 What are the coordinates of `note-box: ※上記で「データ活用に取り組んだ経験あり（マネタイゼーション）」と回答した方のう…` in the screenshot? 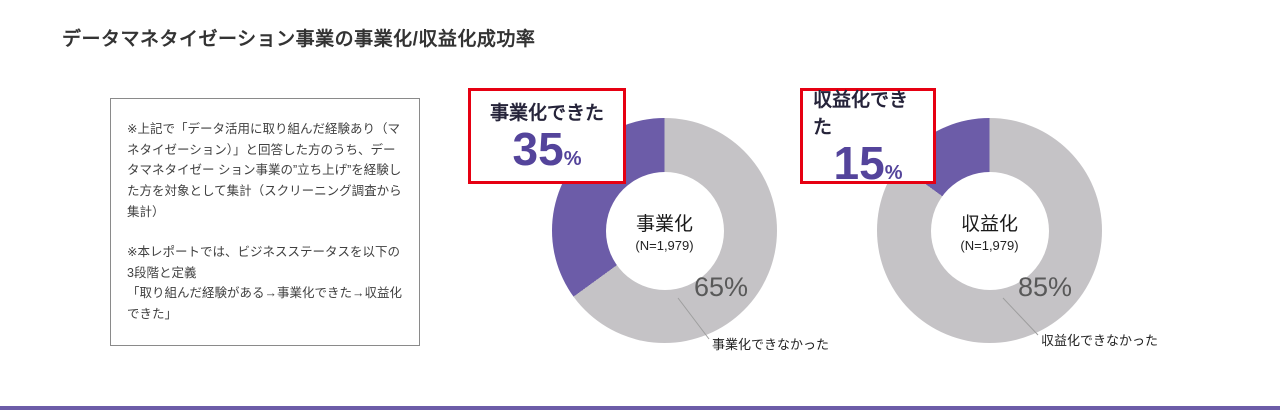 It's located at (265, 222).